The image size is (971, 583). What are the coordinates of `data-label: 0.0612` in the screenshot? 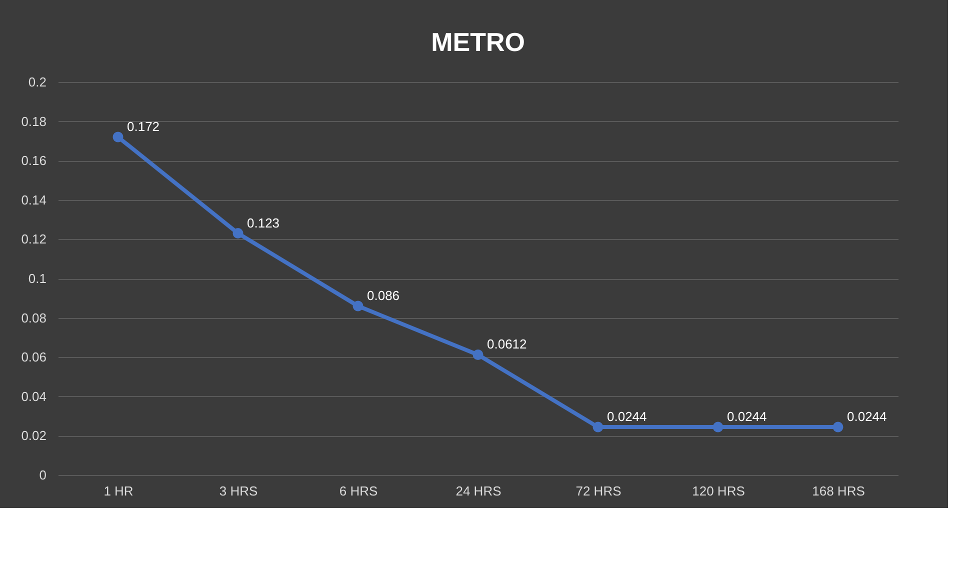 It's located at (507, 344).